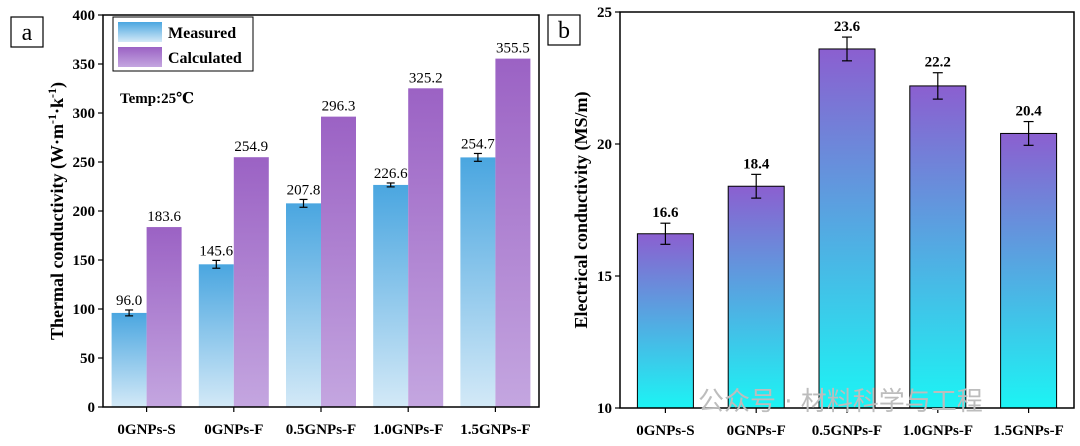 The height and width of the screenshot is (446, 1080). I want to click on panel-a-y-tick-label-300: 300, so click(84, 114).